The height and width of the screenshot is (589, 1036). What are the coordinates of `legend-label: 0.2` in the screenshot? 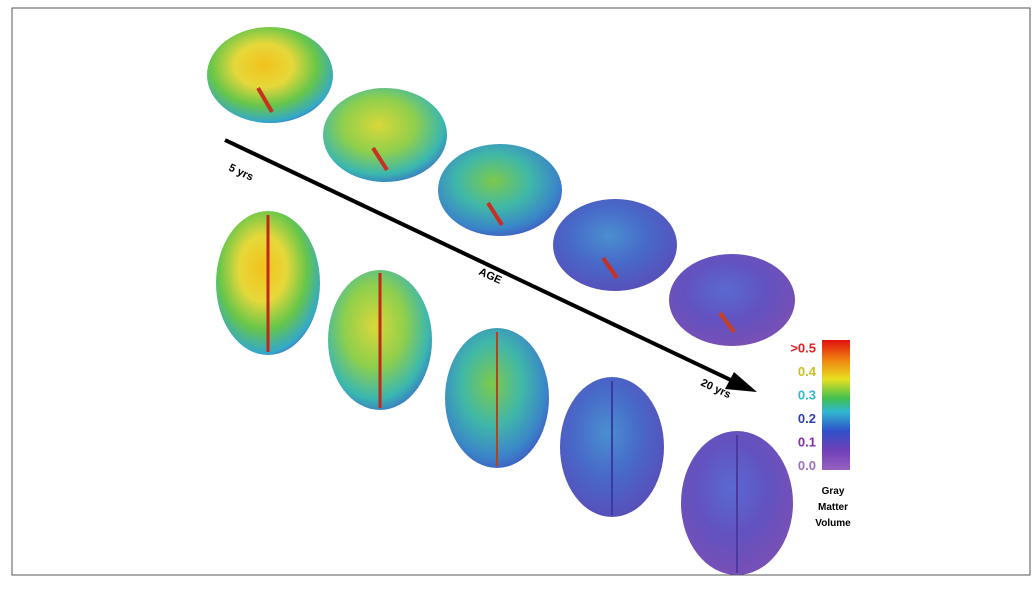 It's located at (807, 418).